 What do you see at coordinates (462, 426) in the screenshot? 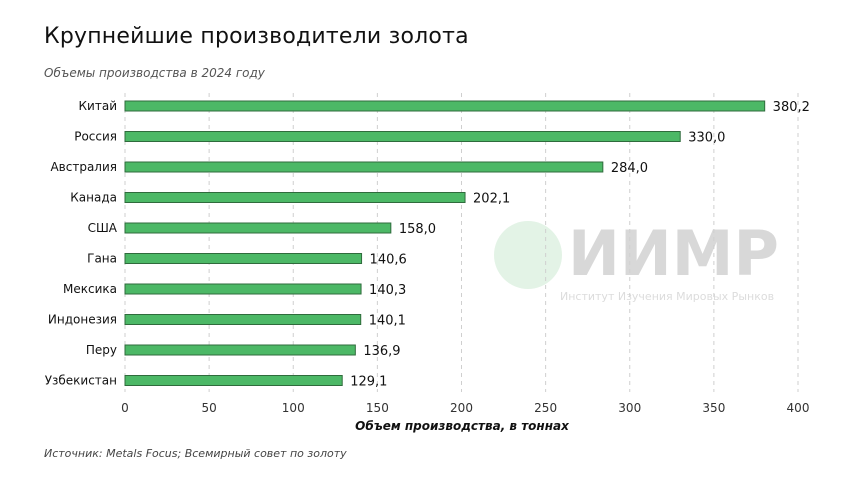
I see `x-axis-label: Объем производства, в тоннах` at bounding box center [462, 426].